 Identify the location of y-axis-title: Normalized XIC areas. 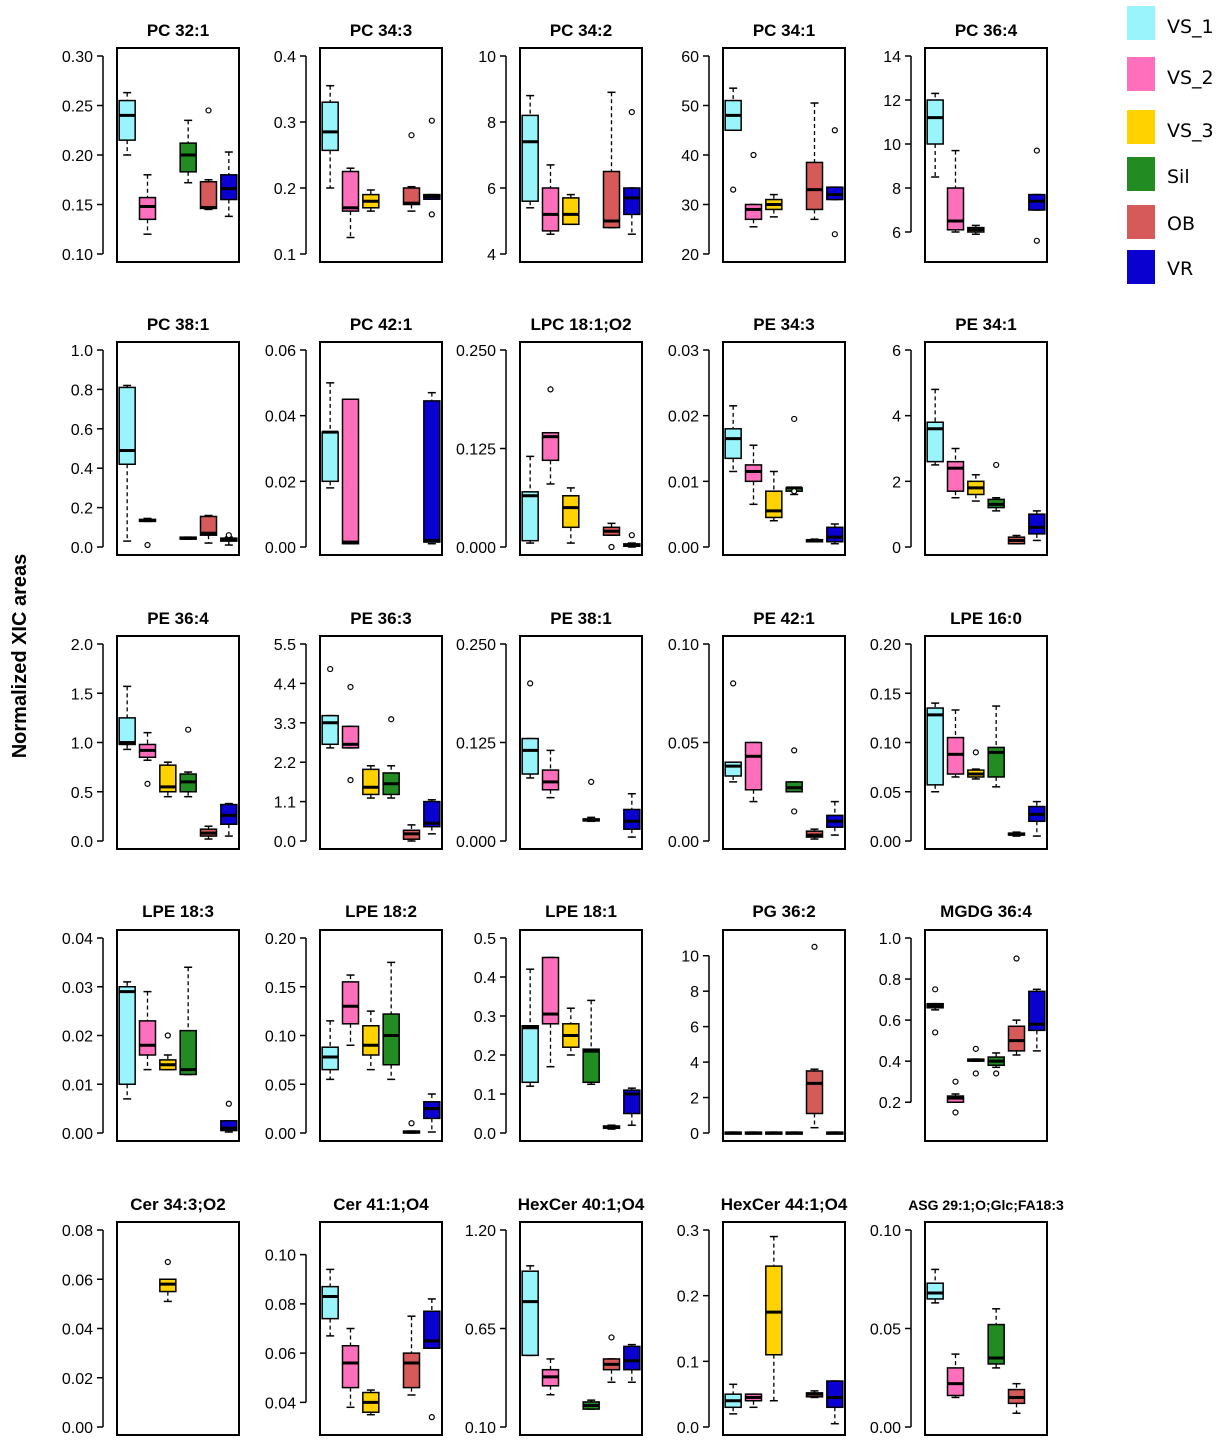
(20, 656).